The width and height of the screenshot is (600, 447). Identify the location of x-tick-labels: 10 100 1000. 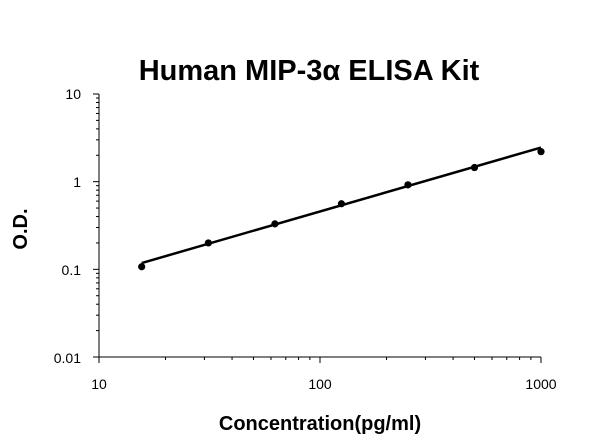
(324, 384).